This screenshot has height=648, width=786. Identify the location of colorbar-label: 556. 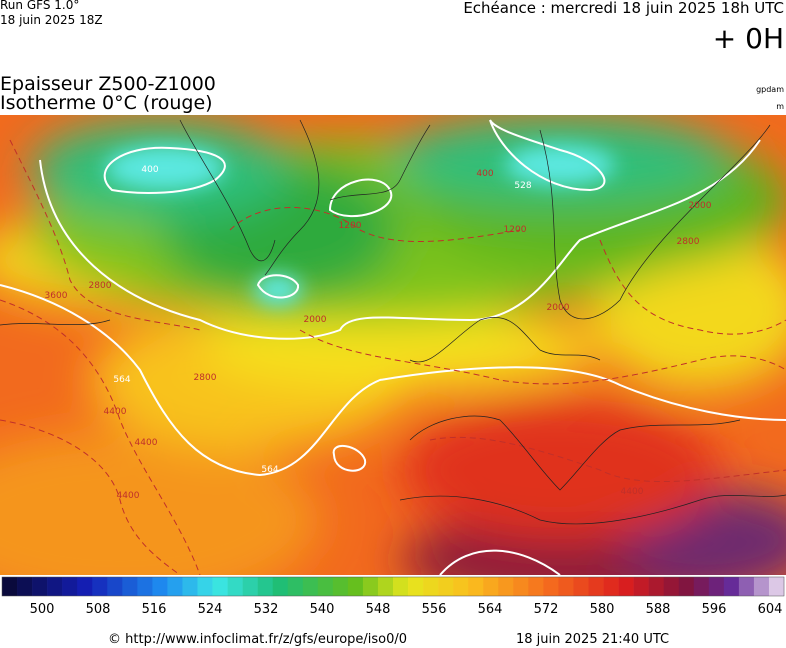
(434, 609).